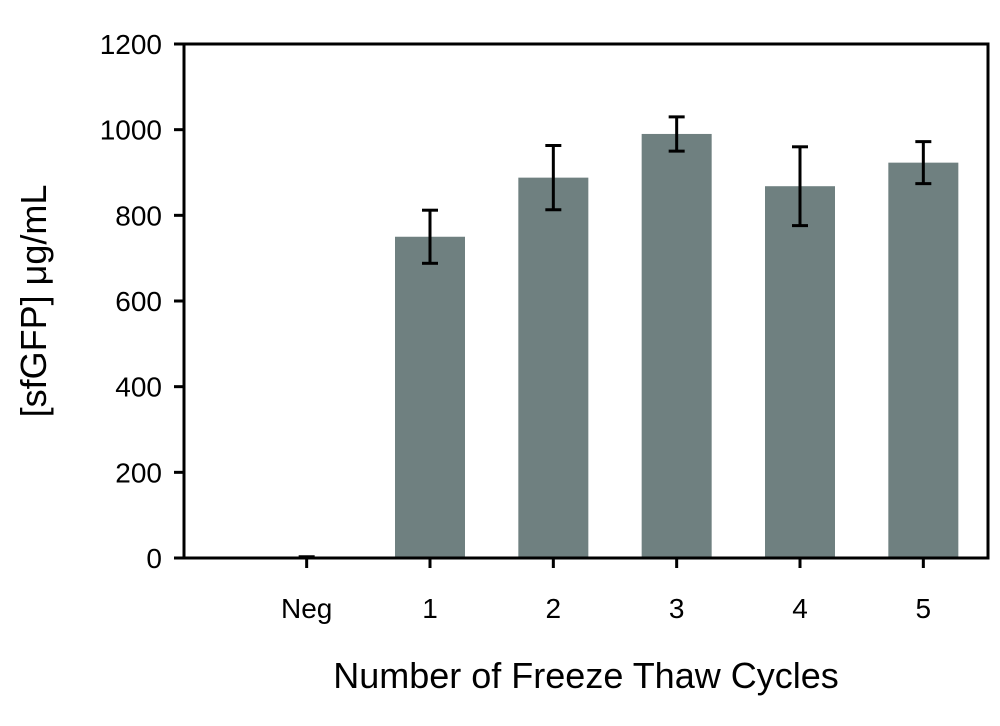  Describe the element at coordinates (924, 608) in the screenshot. I see `x-tick-label: 5` at that location.